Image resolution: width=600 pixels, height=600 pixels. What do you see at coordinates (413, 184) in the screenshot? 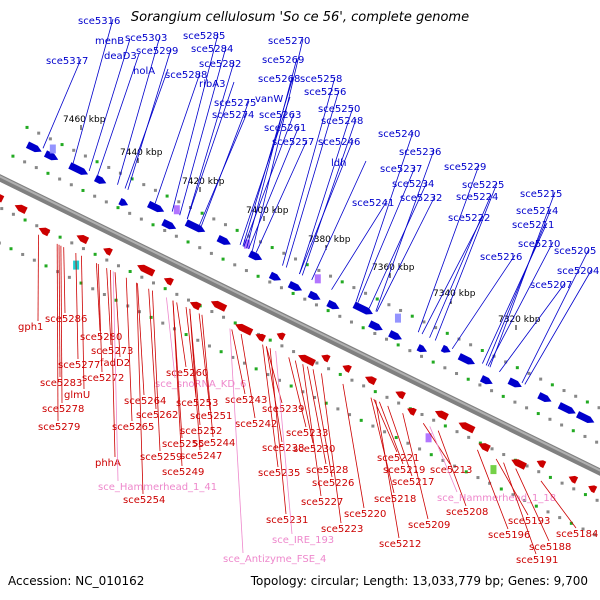
I see `forward-gene-label: sce5234` at bounding box center [413, 184].